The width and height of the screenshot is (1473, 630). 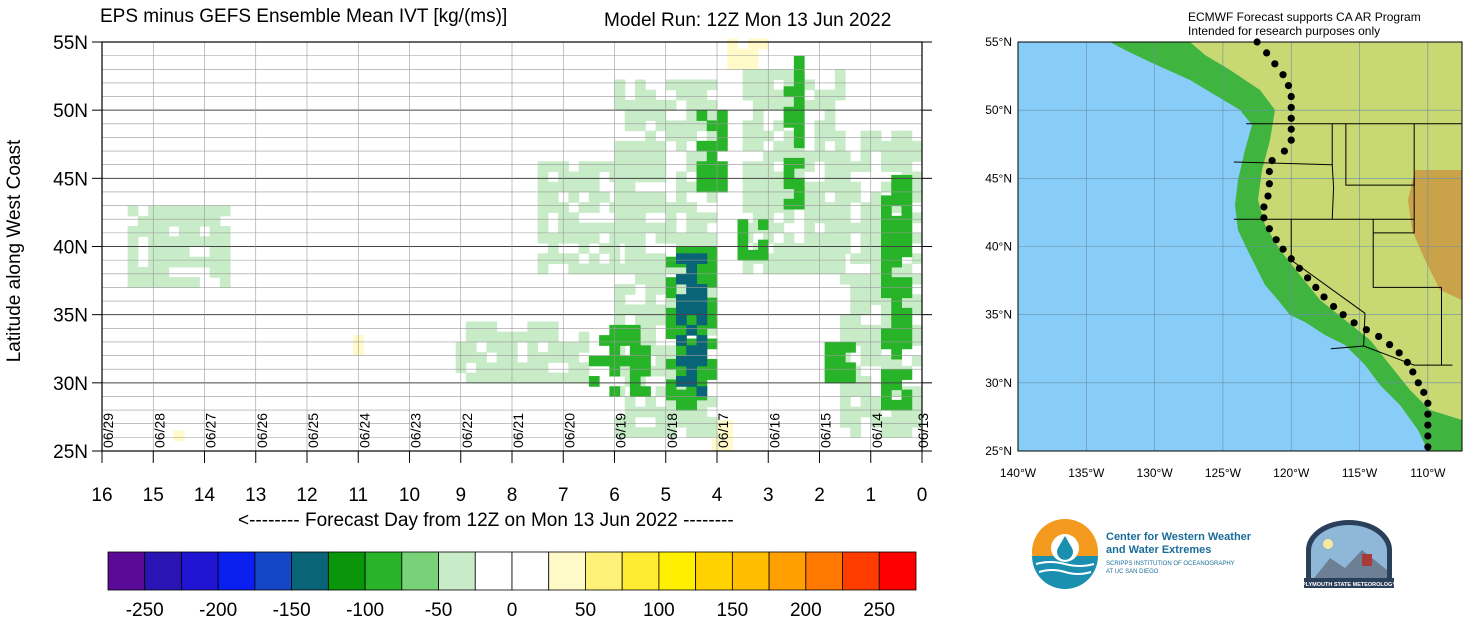 I want to click on colorbar-swatch, so click(x=604, y=571).